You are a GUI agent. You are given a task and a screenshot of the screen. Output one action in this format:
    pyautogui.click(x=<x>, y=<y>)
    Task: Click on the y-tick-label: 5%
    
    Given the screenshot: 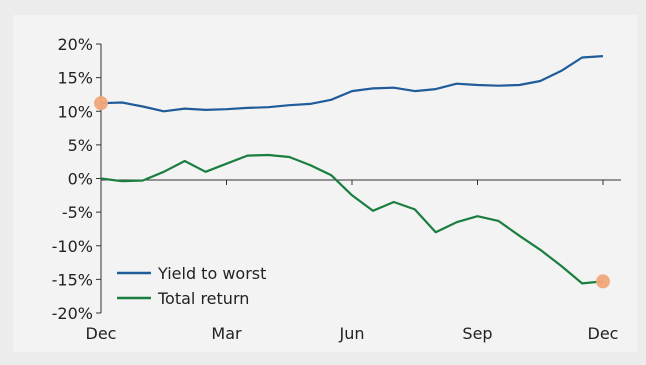 What is the action you would take?
    pyautogui.click(x=80, y=145)
    